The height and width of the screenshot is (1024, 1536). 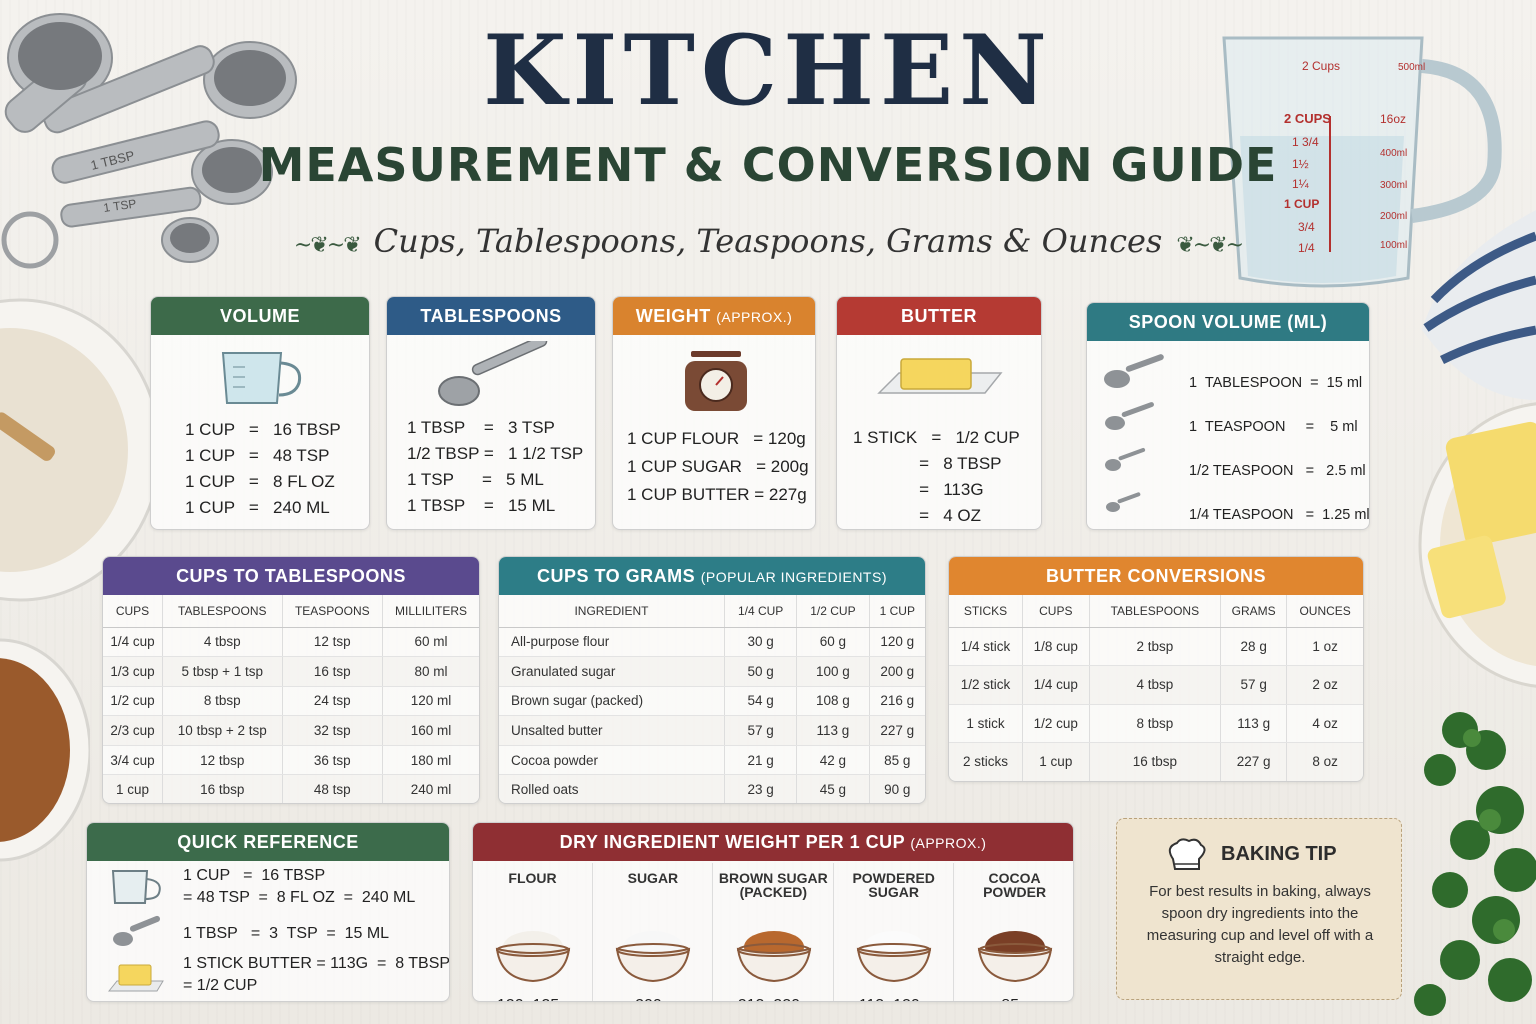 I want to click on butter-plate-illustration, so click(x=1477, y=545).